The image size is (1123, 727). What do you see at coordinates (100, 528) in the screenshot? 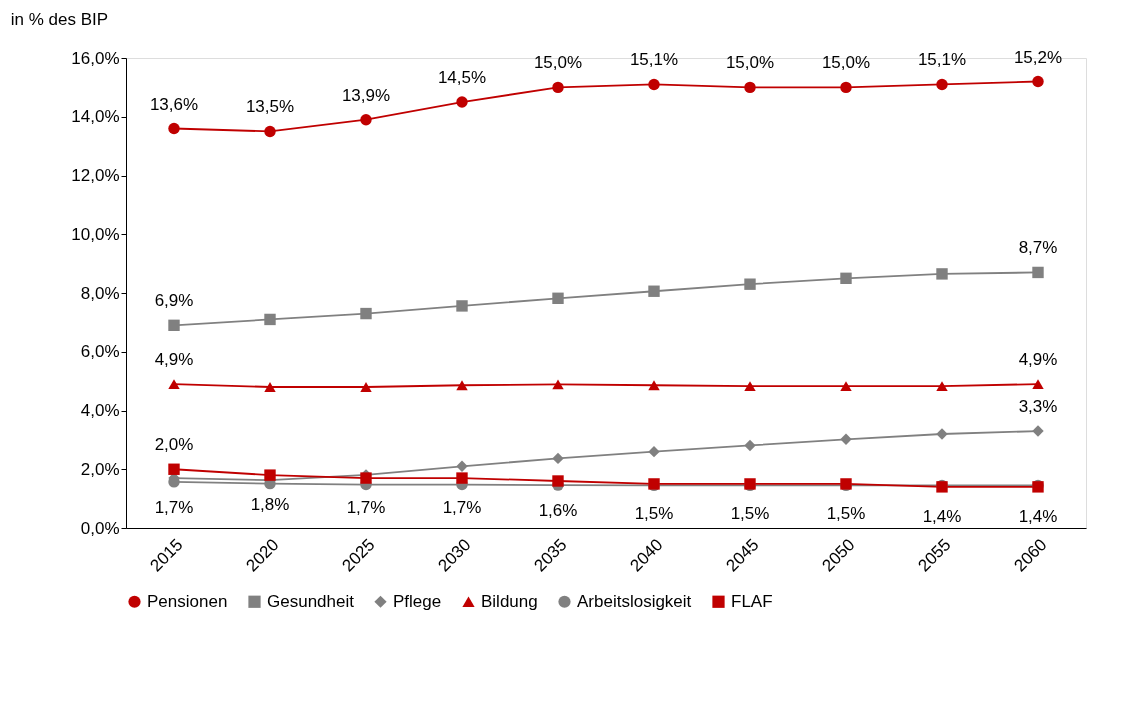
I see `y-tick-label: 0,0%` at bounding box center [100, 528].